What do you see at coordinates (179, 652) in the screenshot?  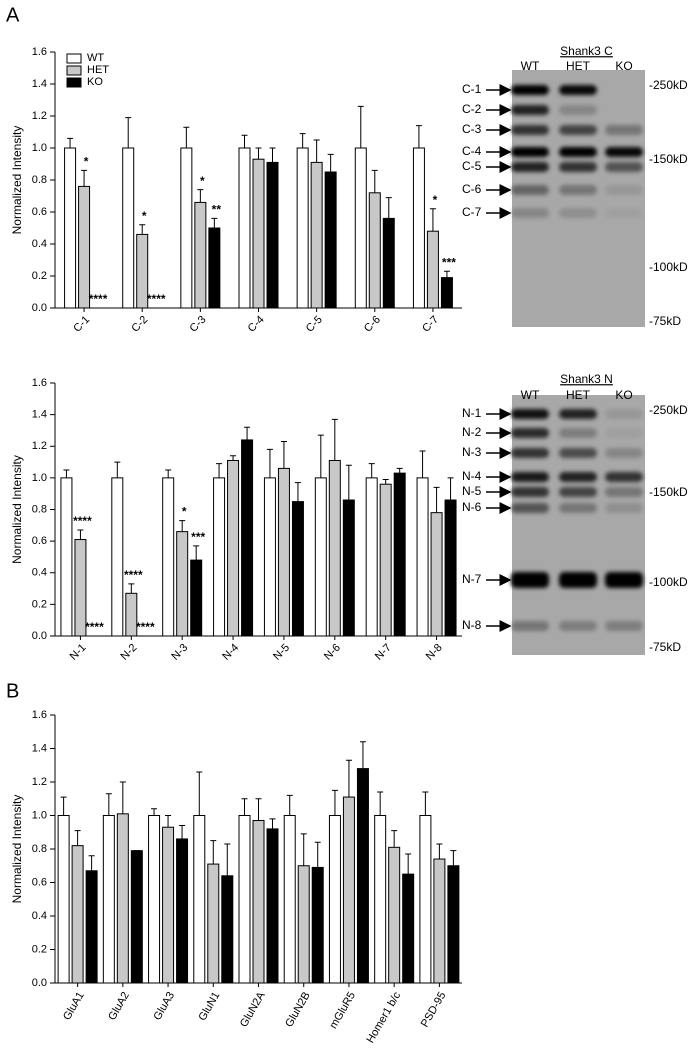 I see `x-tick-label: N-3` at bounding box center [179, 652].